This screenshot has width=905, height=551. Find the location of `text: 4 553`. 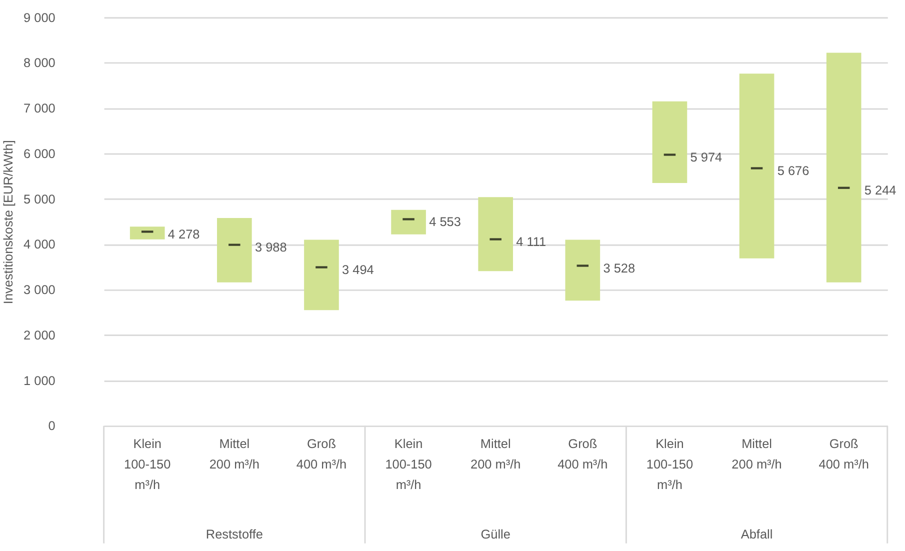

text: 4 553 is located at coordinates (445, 222).